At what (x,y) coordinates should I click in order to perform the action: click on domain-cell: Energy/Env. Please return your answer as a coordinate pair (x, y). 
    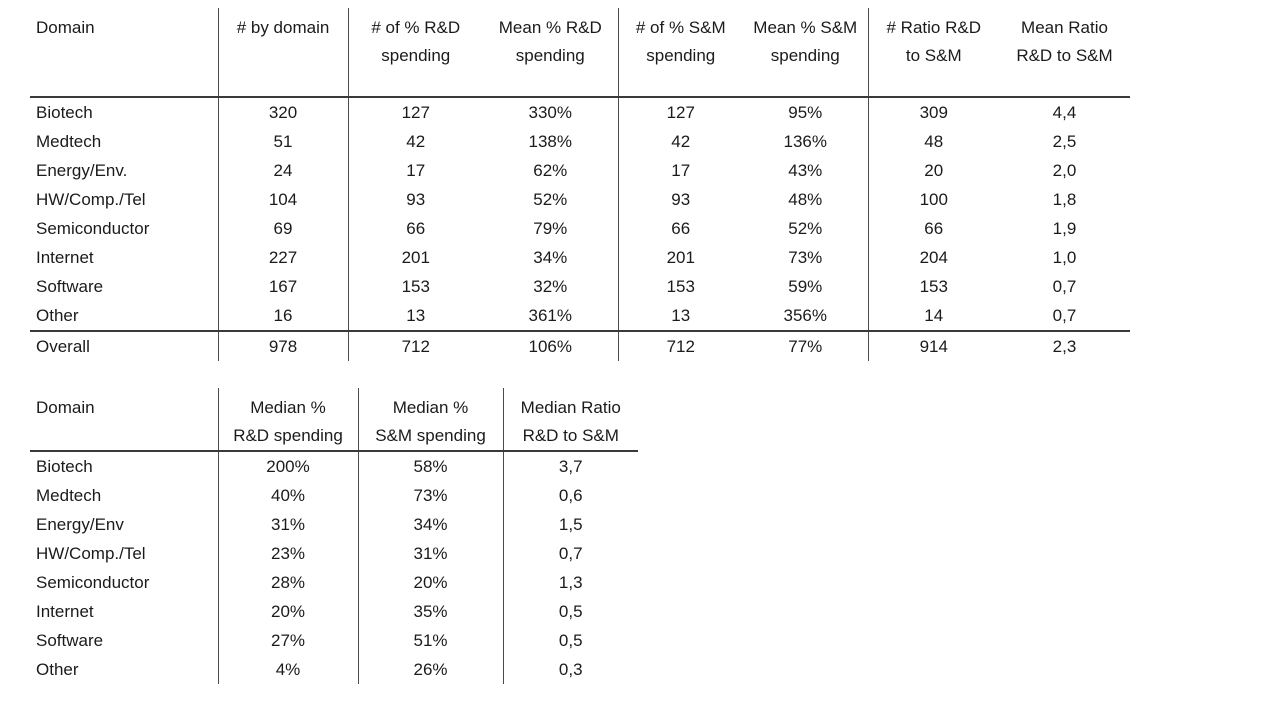
    Looking at the image, I should click on (124, 524).